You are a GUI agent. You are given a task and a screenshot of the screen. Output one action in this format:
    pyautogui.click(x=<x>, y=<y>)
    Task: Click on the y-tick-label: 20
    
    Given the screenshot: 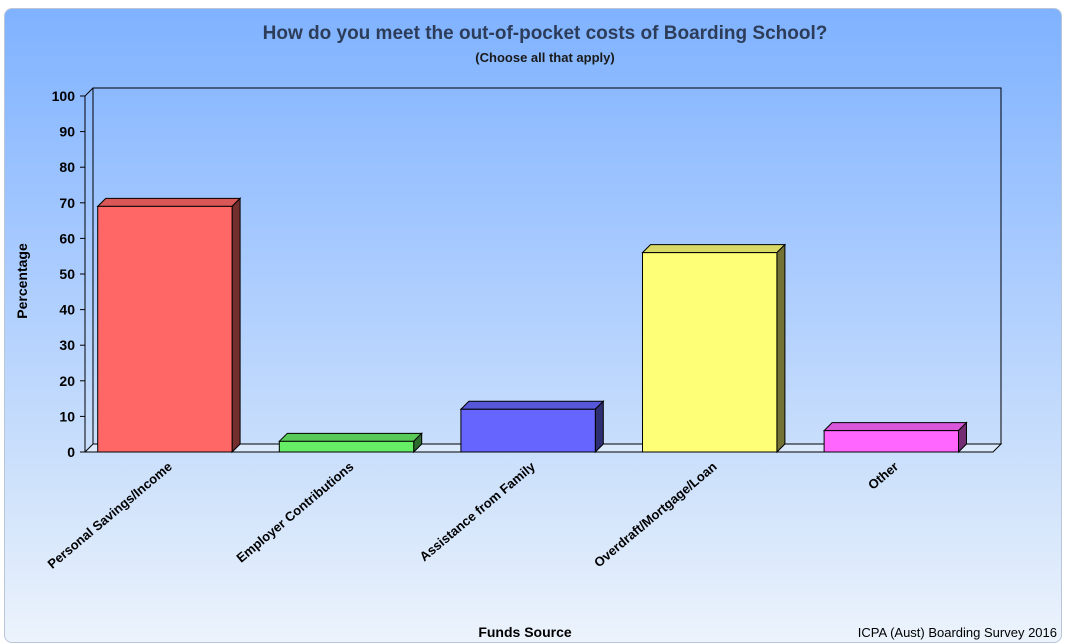 What is the action you would take?
    pyautogui.click(x=67, y=381)
    